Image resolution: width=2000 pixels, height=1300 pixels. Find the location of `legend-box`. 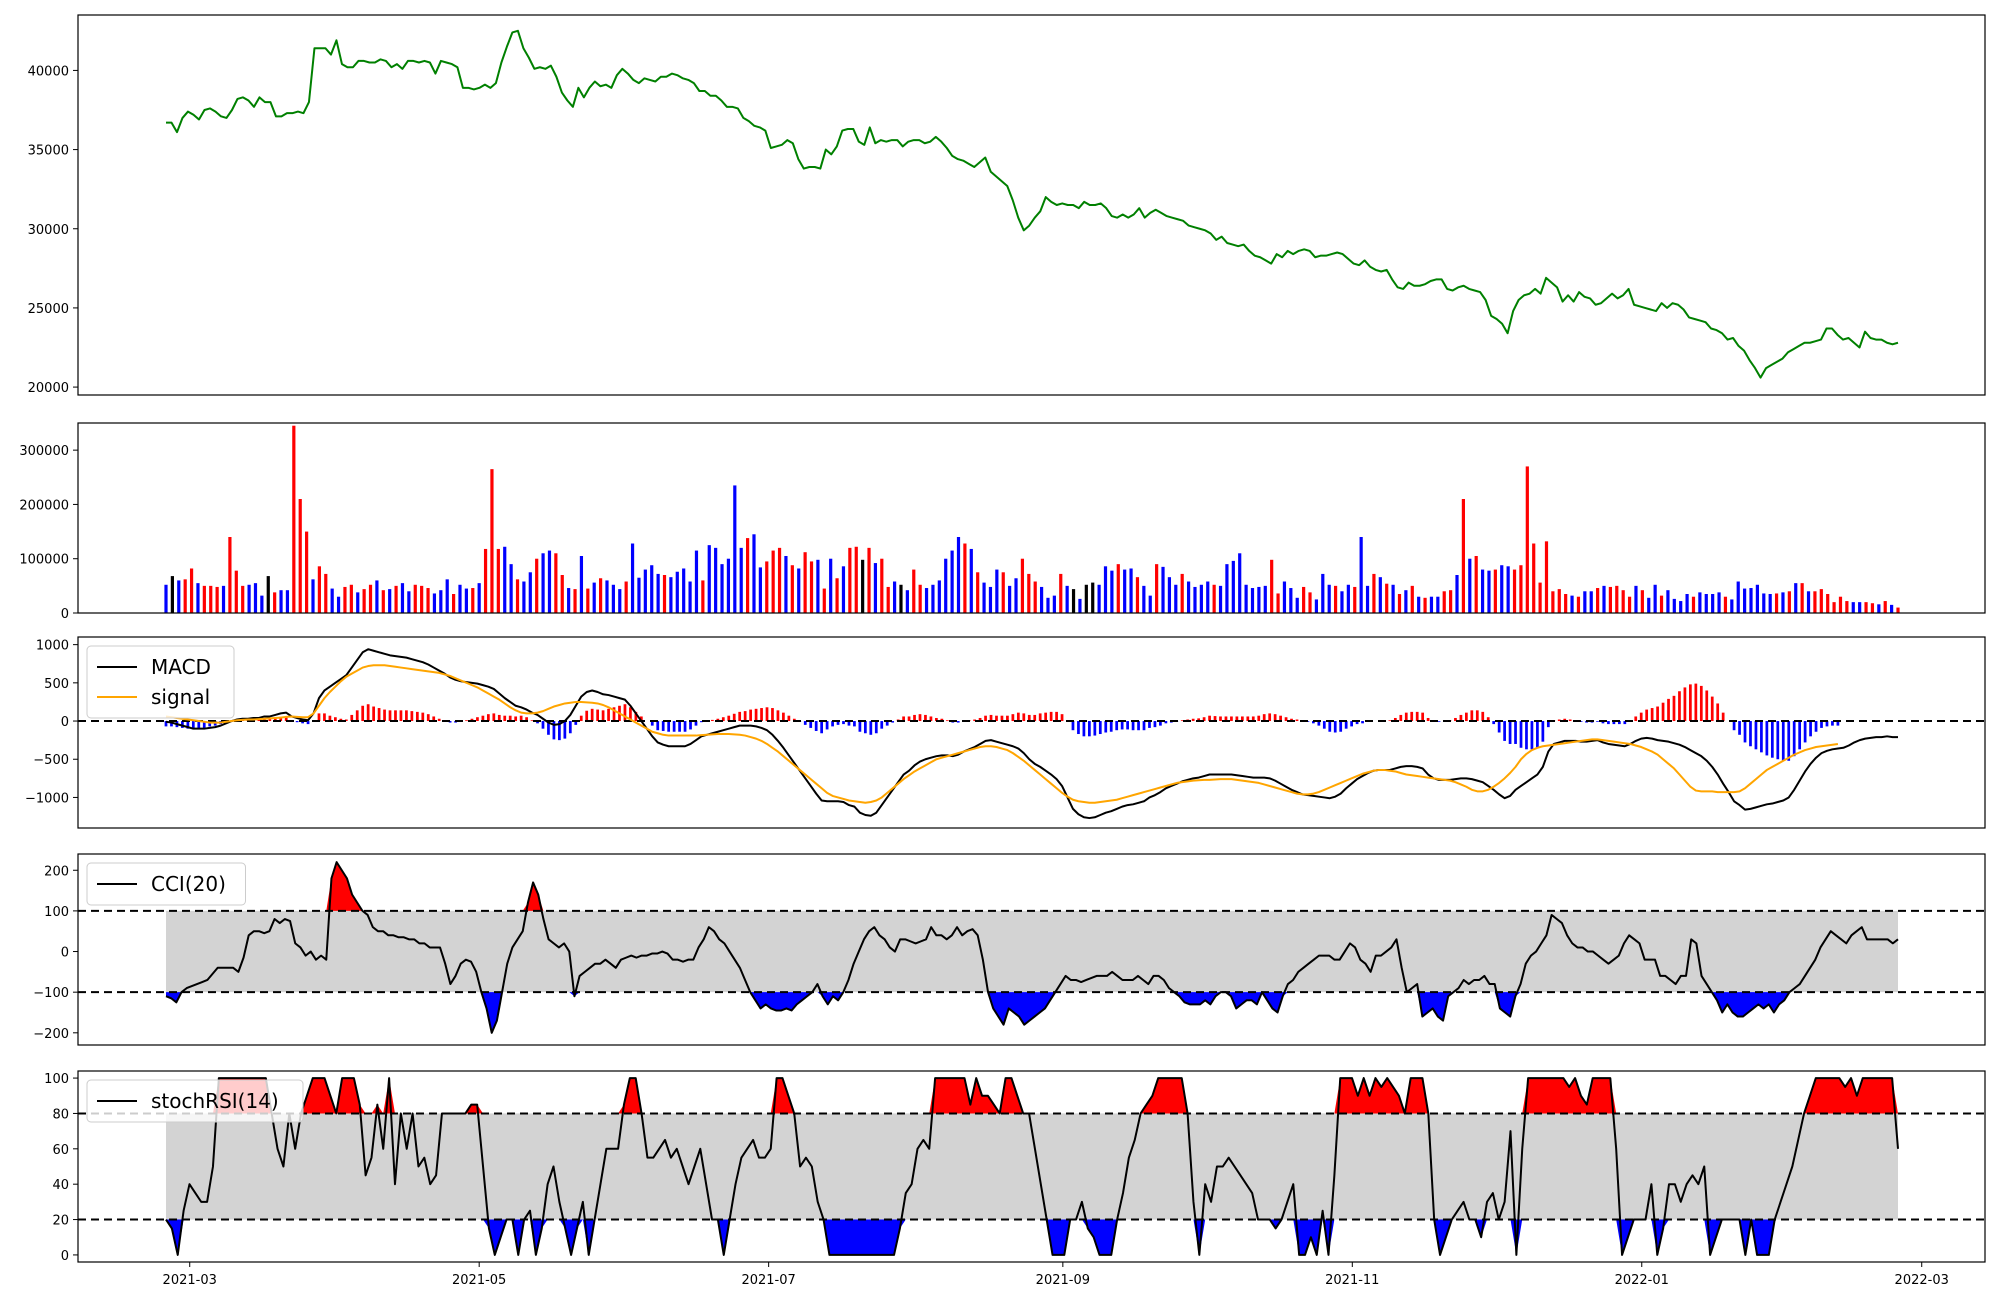

legend-box is located at coordinates (195, 1101).